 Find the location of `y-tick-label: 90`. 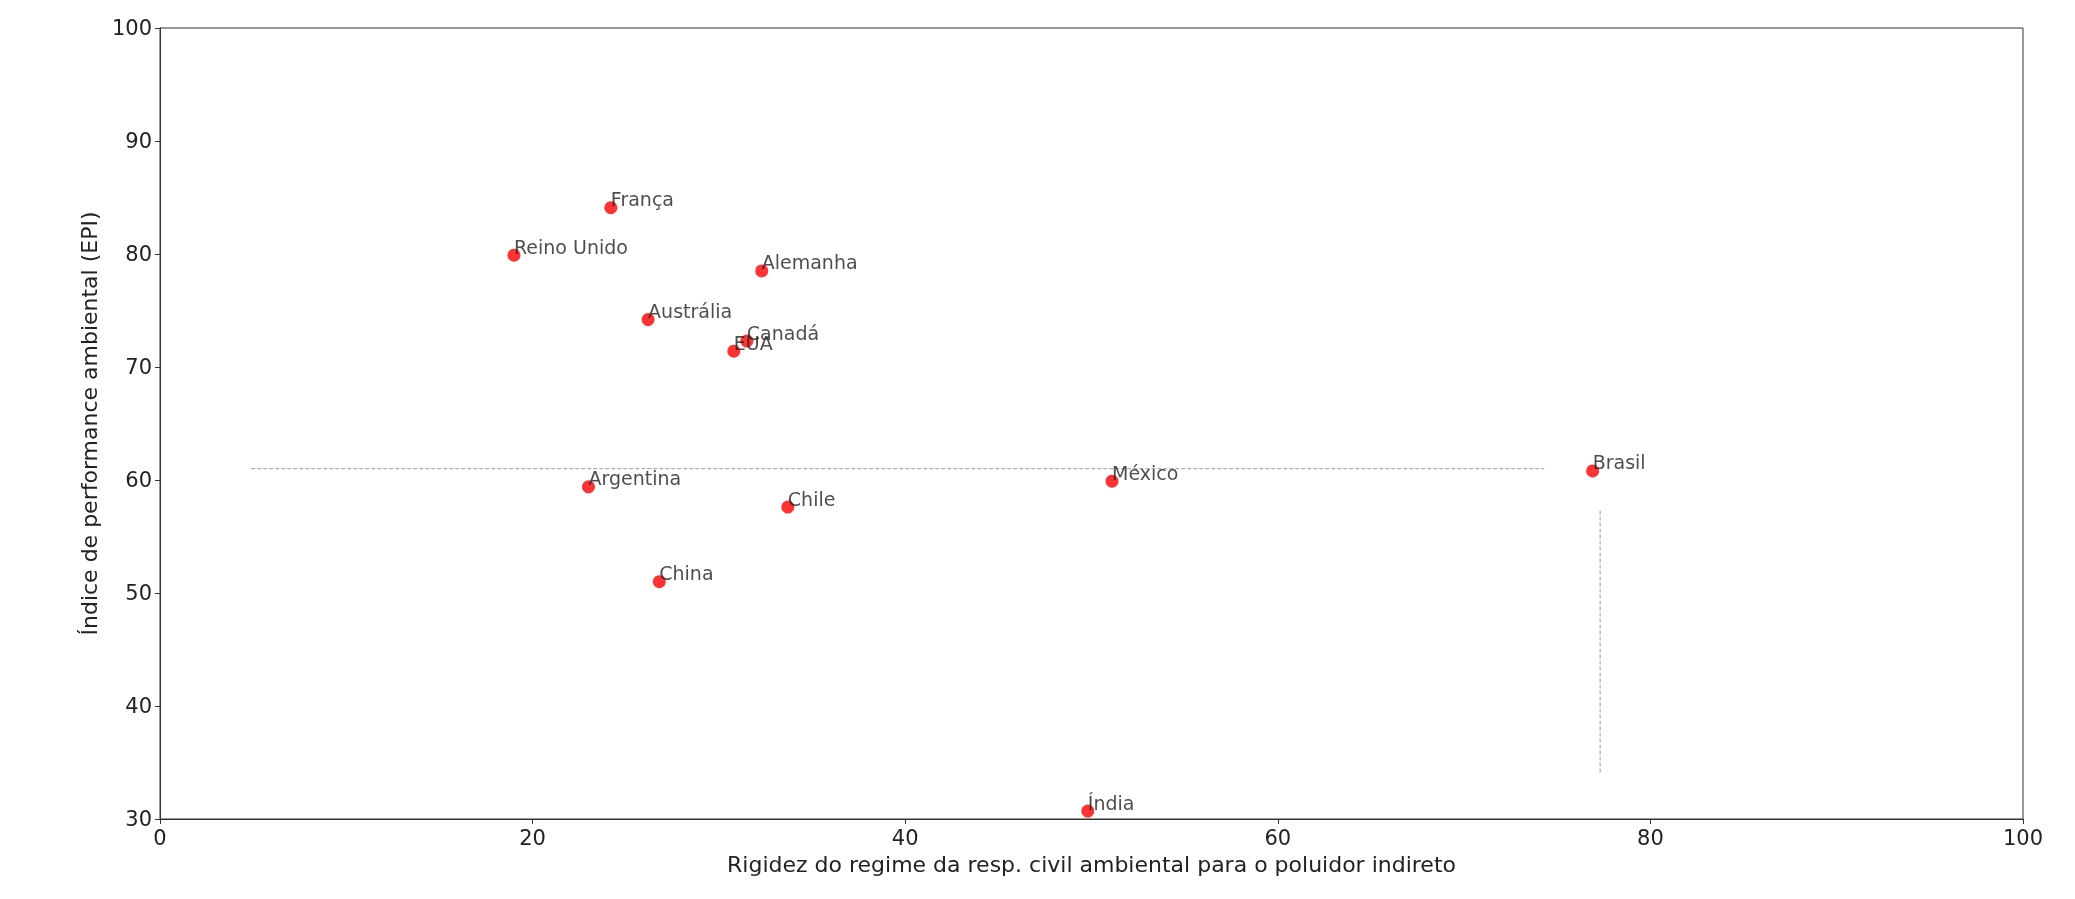

y-tick-label: 90 is located at coordinates (138, 141).